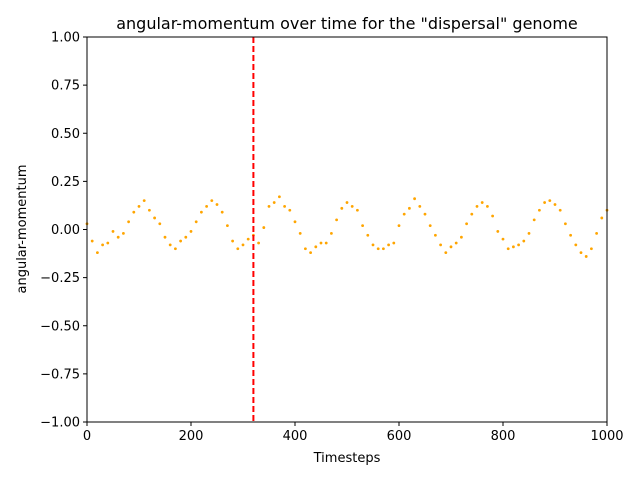 This screenshot has width=640, height=484. I want to click on y-tick-label: −0.25, so click(60, 278).